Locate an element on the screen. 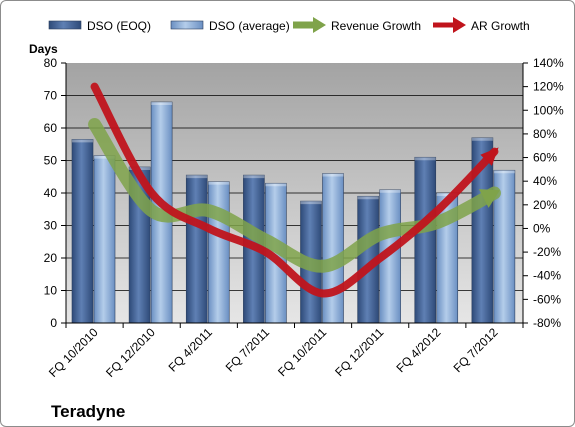 The width and height of the screenshot is (575, 427). revenue-growth-arrowhead is located at coordinates (489, 198).